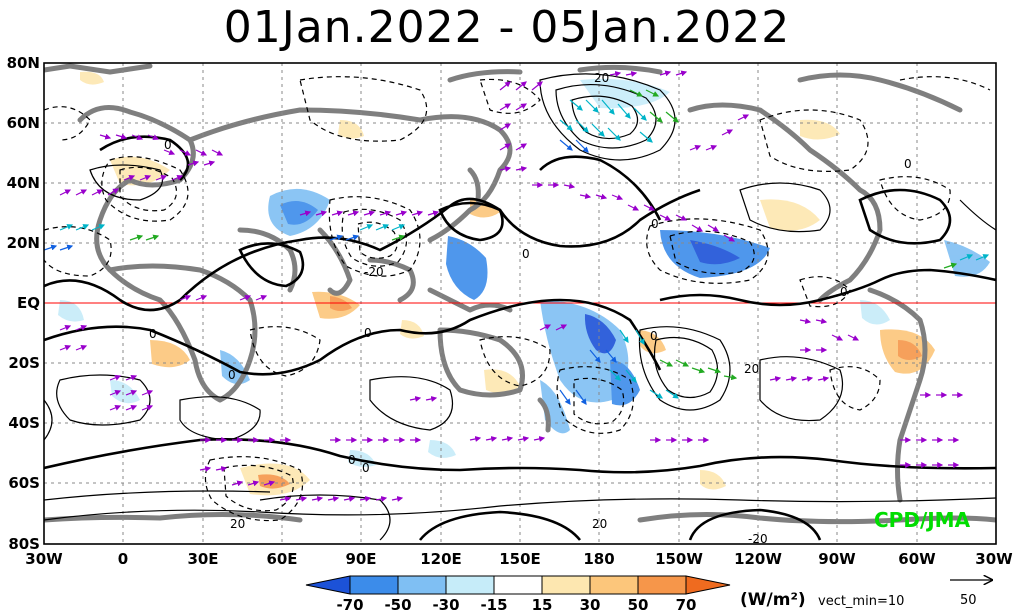 This screenshot has height=612, width=1014. What do you see at coordinates (516, 604) in the screenshot?
I see `colorbar-ticks: -70 -50 -30 -15 15 30 50 70` at bounding box center [516, 604].